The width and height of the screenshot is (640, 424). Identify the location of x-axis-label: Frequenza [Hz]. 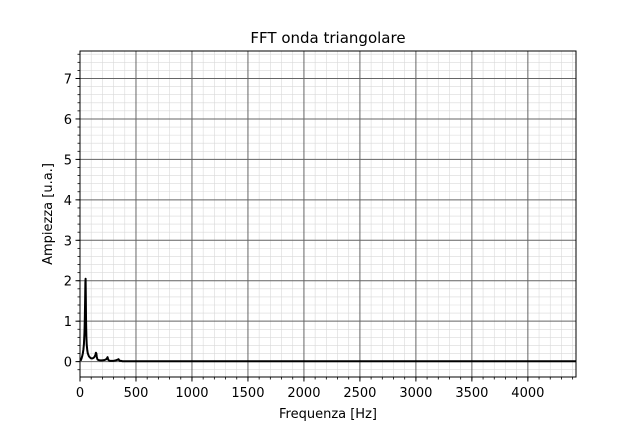
(328, 414).